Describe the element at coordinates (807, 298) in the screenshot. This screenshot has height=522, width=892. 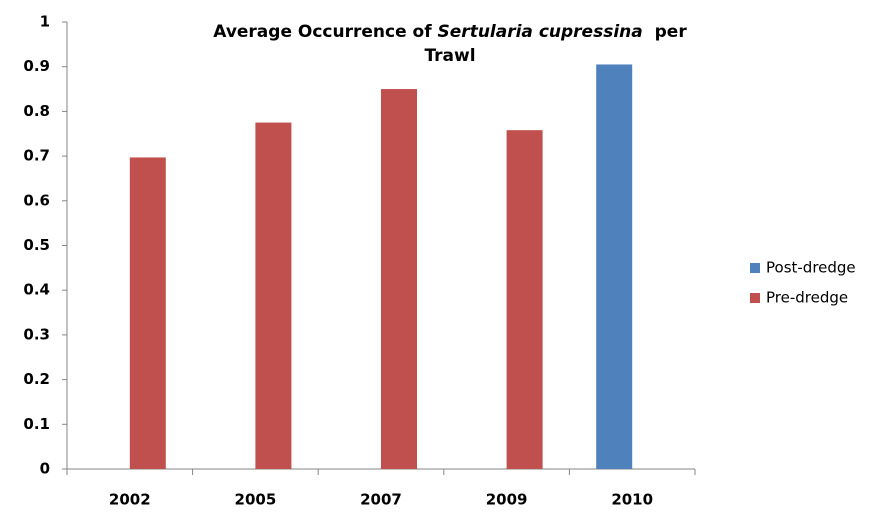
I see `legend-label: Pre-dredge` at that location.